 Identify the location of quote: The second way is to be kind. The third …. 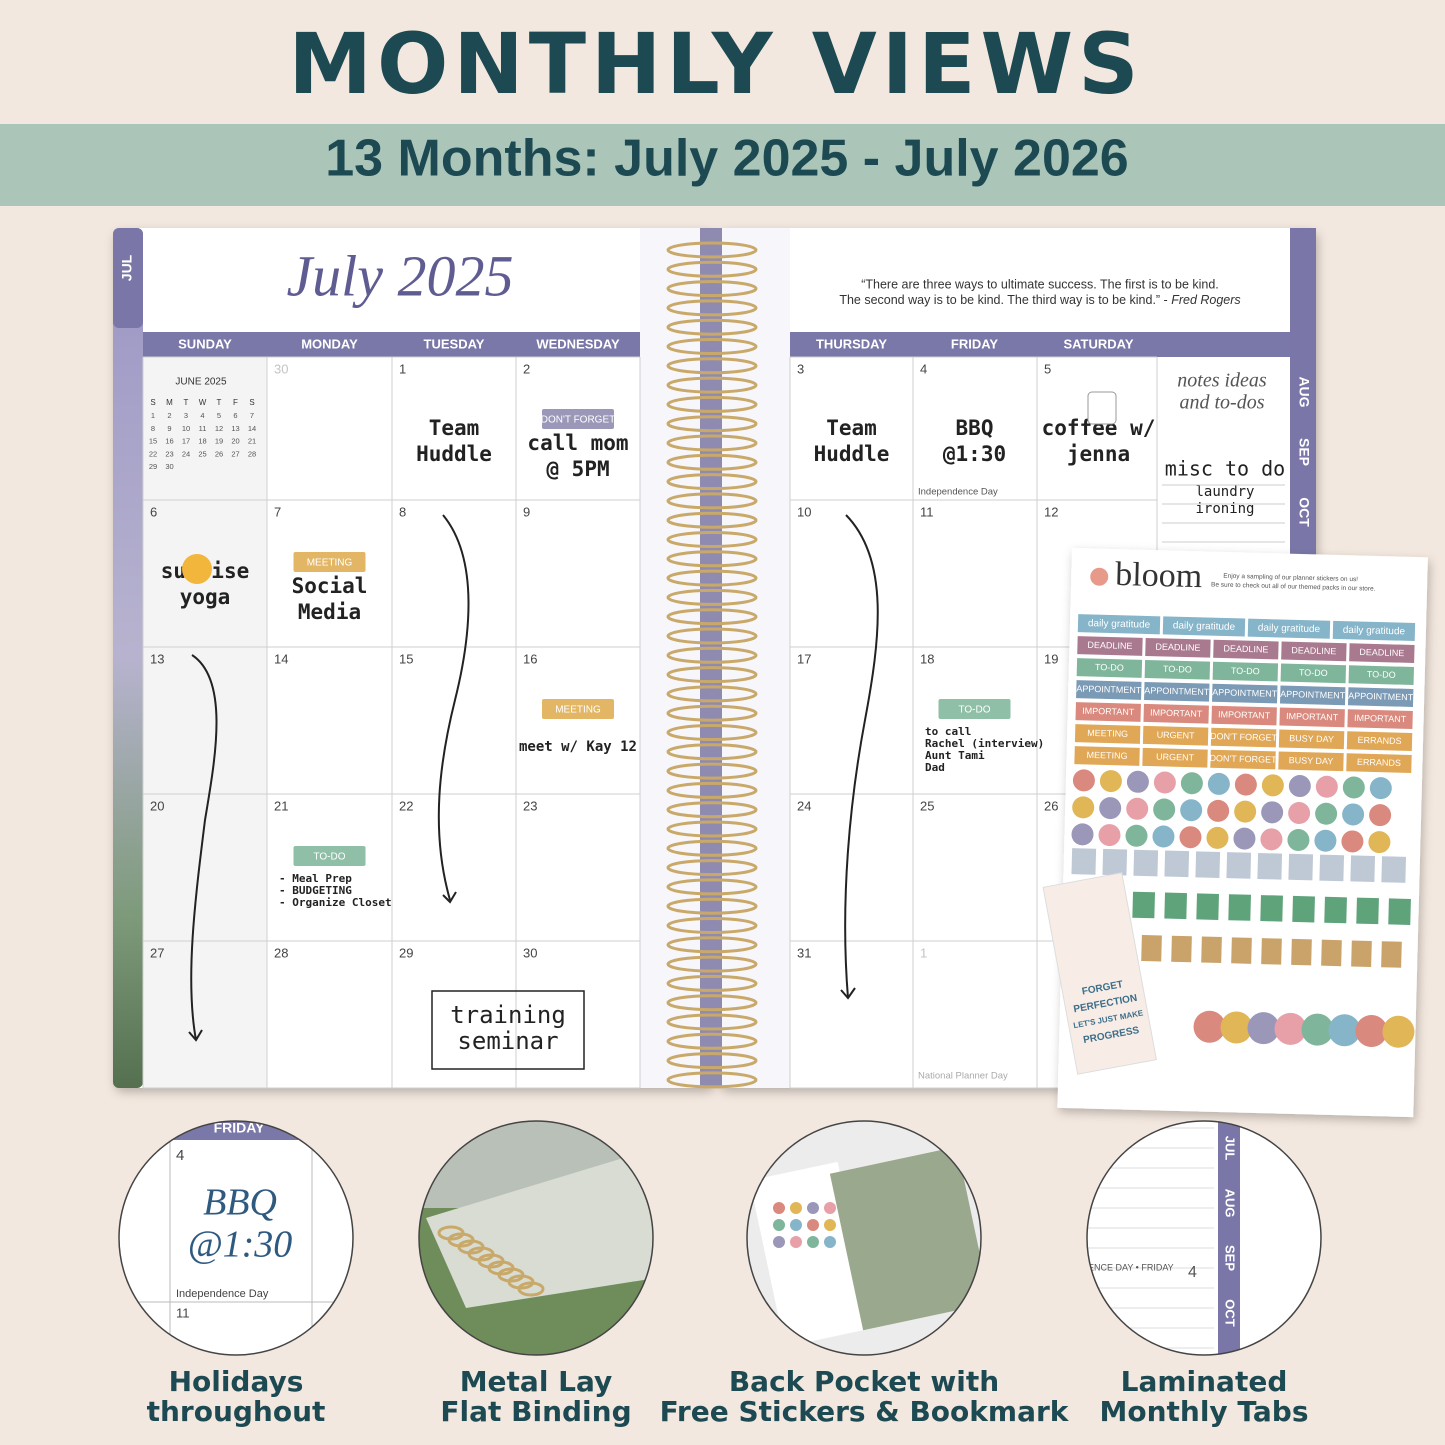
(1039, 300).